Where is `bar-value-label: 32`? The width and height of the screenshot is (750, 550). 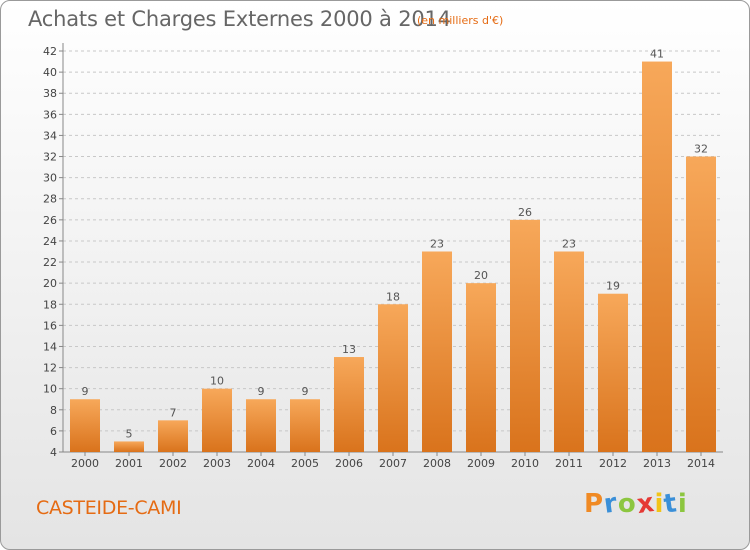
bar-value-label: 32 is located at coordinates (701, 149).